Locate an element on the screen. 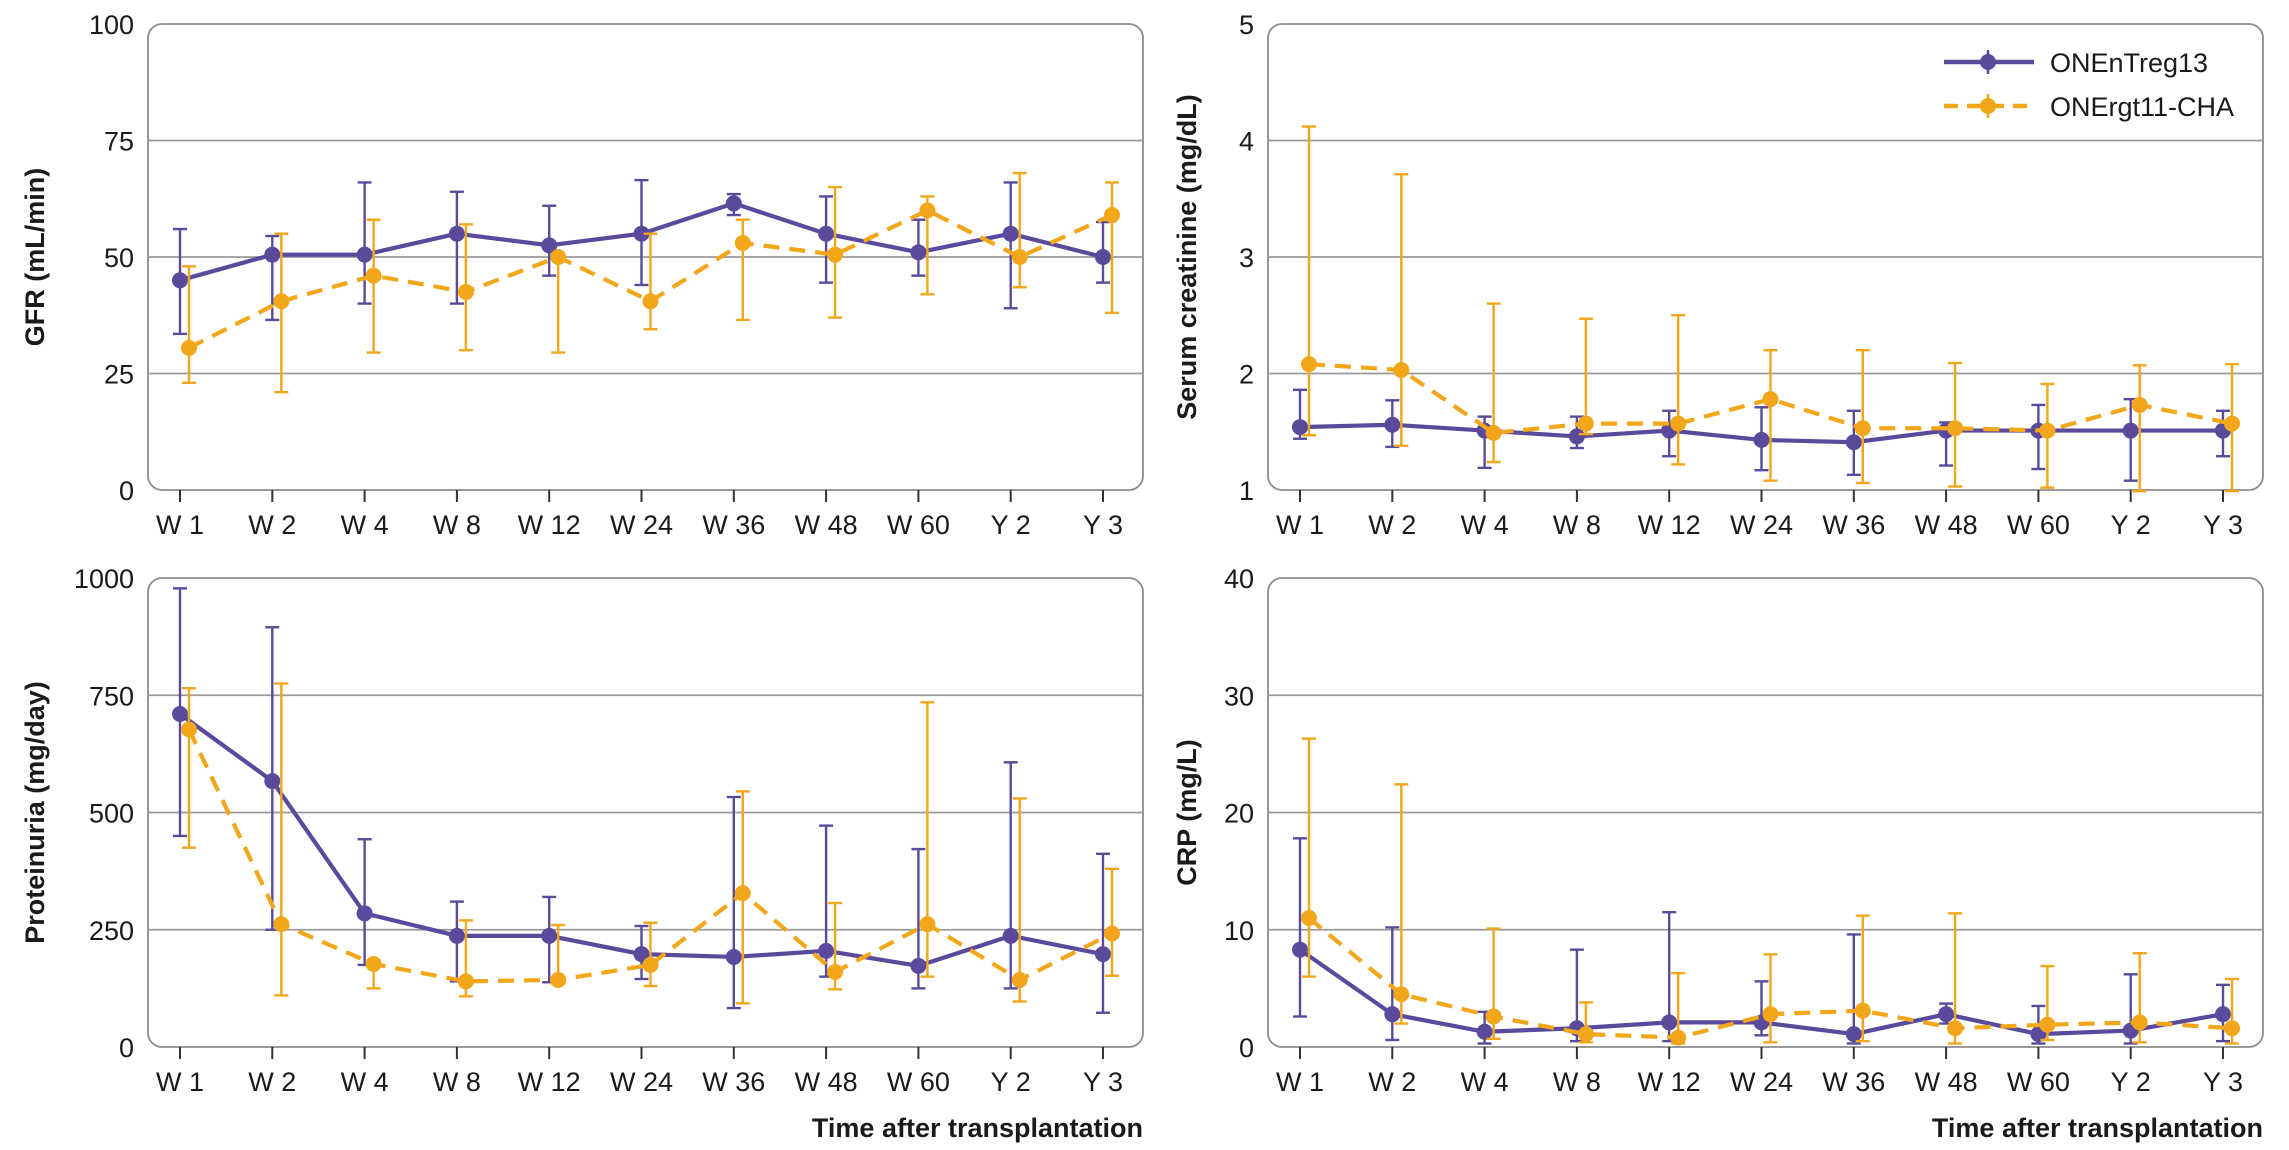 Image resolution: width=2289 pixels, height=1150 pixels. y-tick-label: 250 is located at coordinates (111, 931).